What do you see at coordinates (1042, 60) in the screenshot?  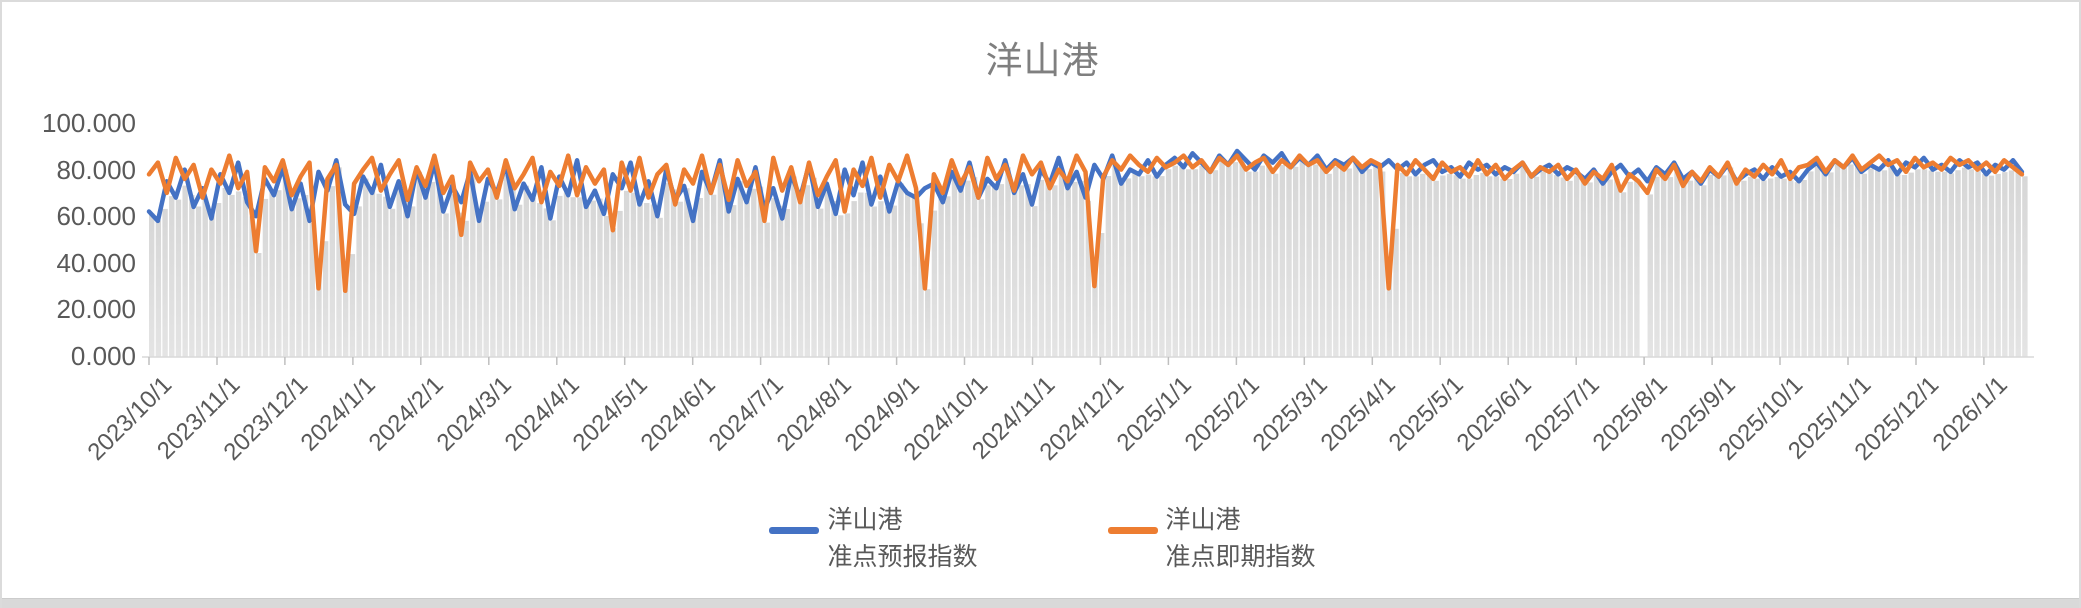 I see `chart-title: 洋山港` at bounding box center [1042, 60].